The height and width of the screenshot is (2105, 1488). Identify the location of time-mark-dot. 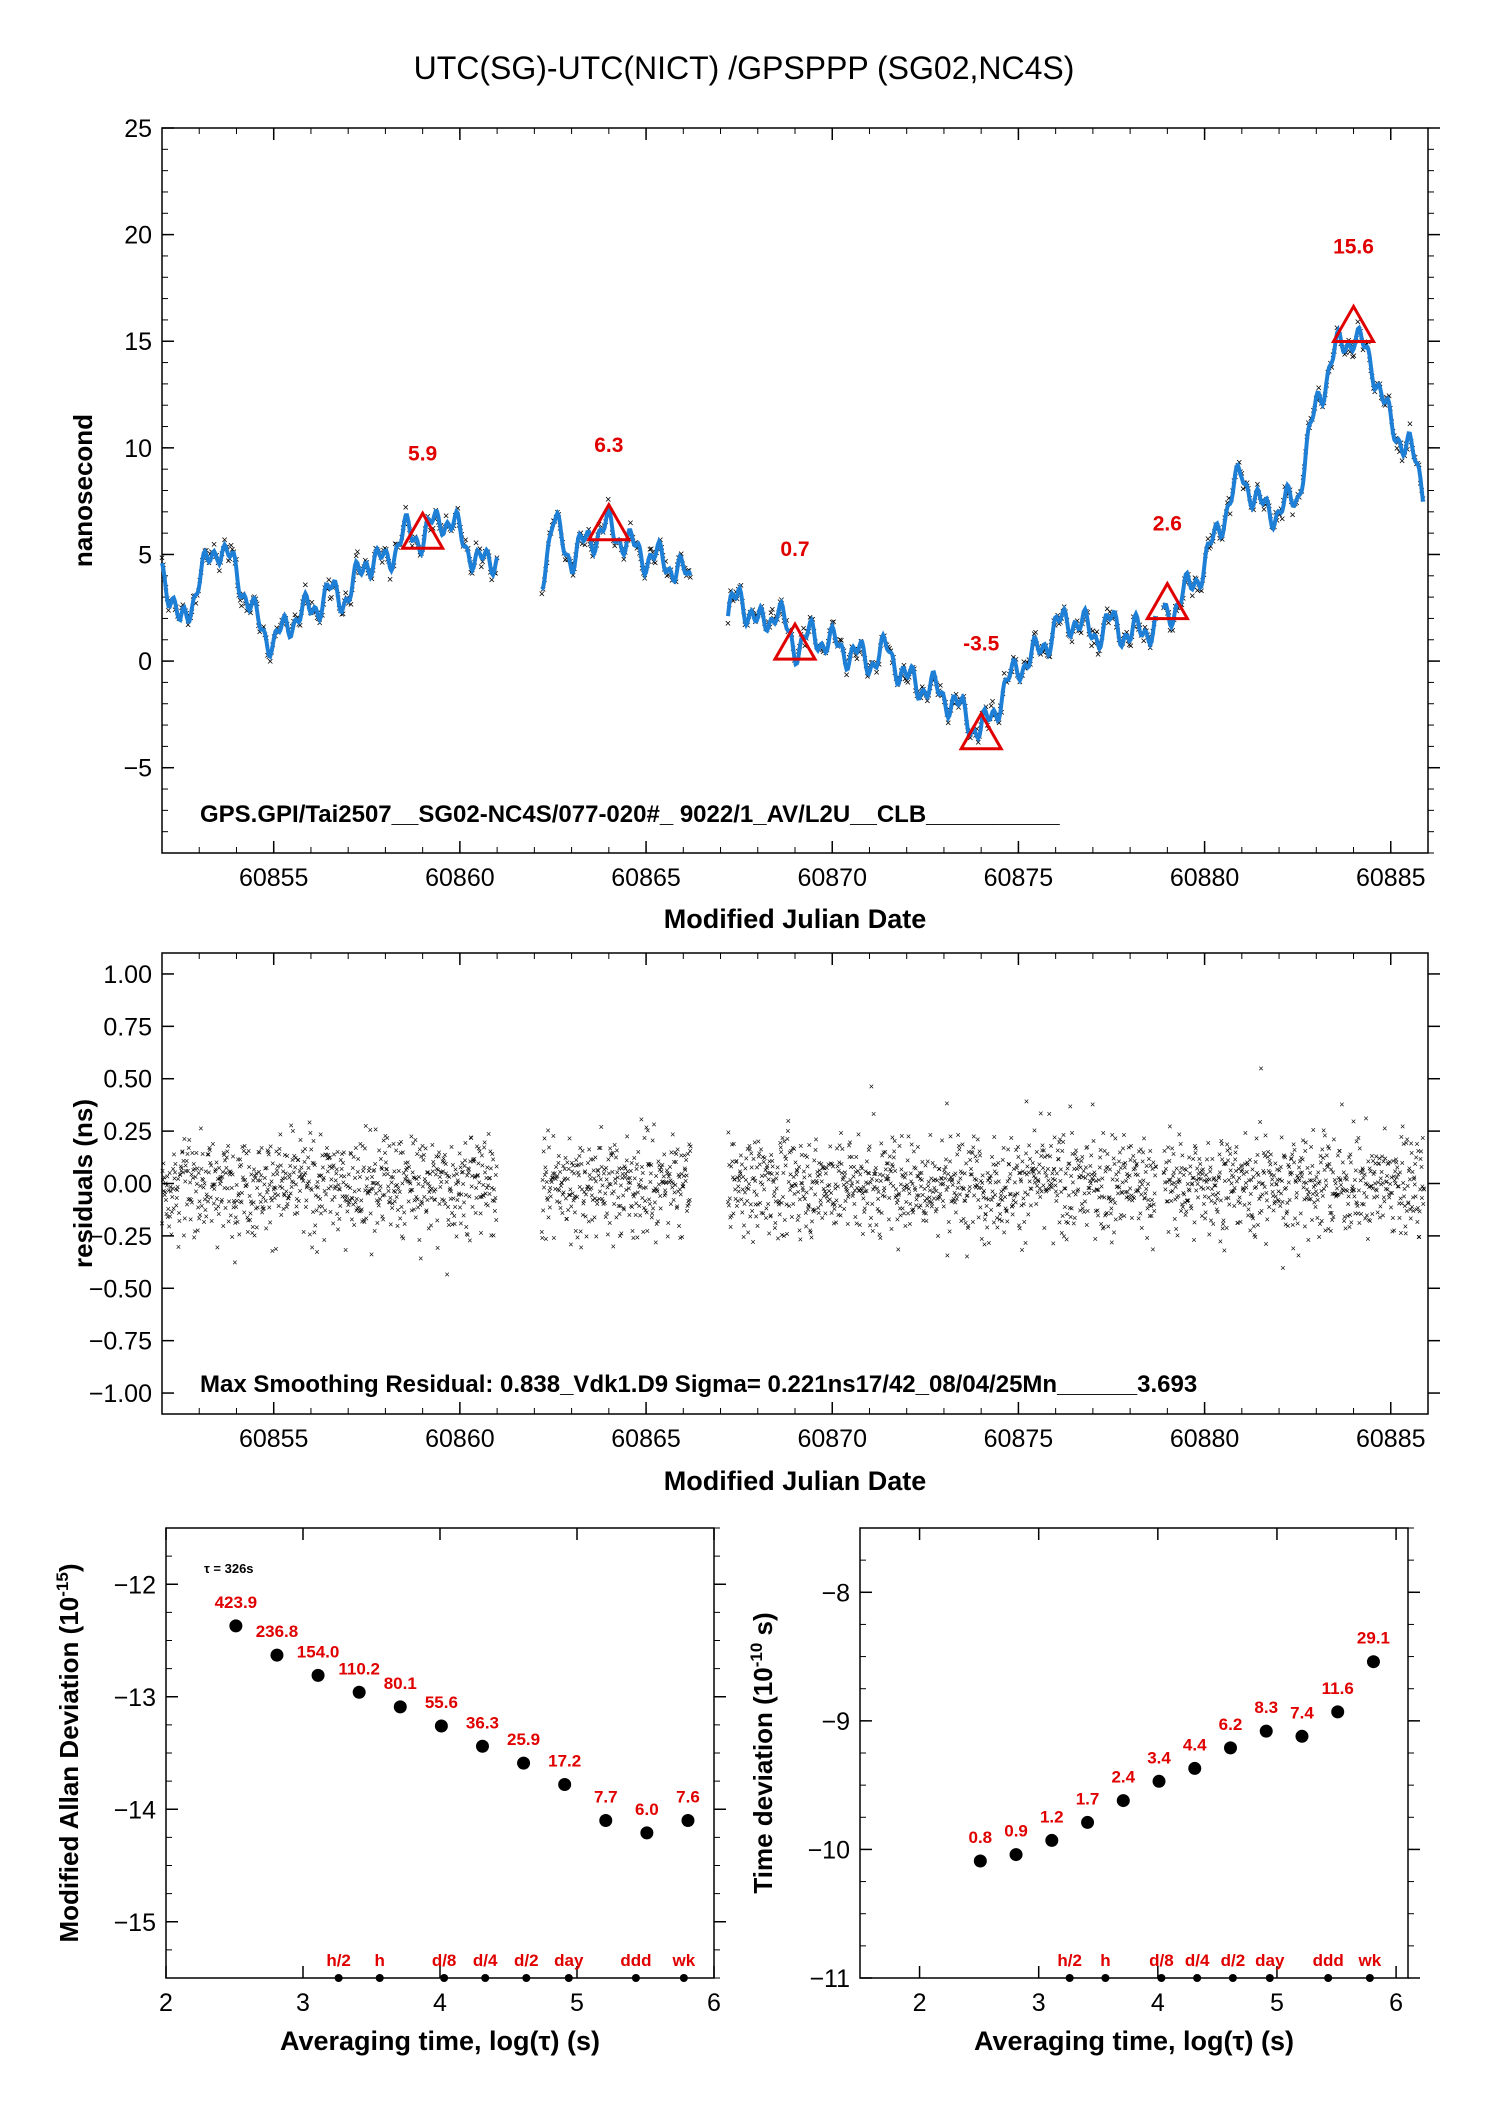
(444, 1978).